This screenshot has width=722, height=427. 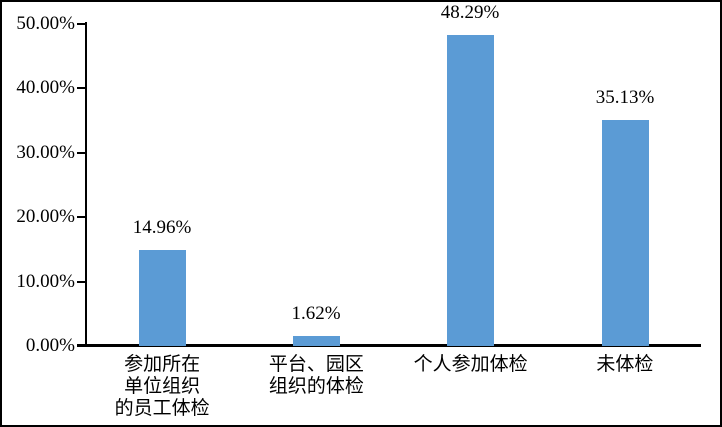 What do you see at coordinates (45, 281) in the screenshot?
I see `y-axis-tick-label: 10.00%` at bounding box center [45, 281].